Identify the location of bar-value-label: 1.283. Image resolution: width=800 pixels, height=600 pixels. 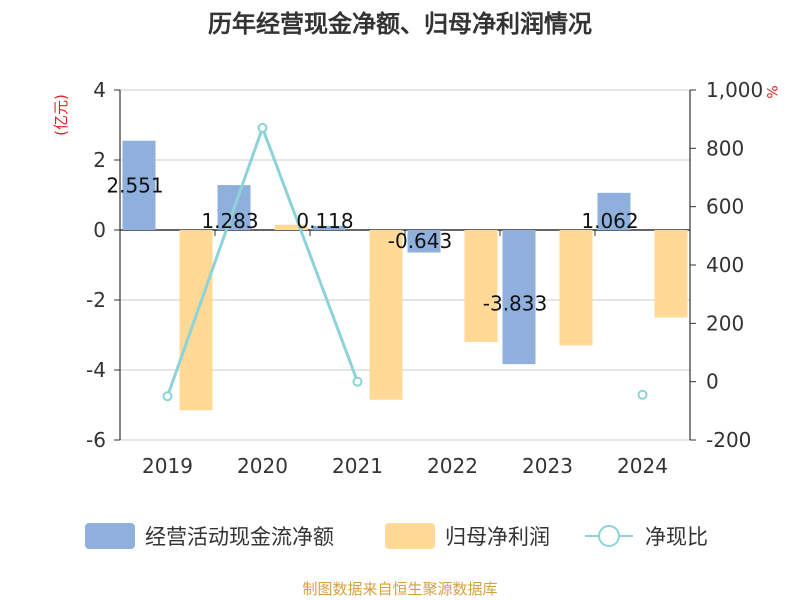
(229, 221).